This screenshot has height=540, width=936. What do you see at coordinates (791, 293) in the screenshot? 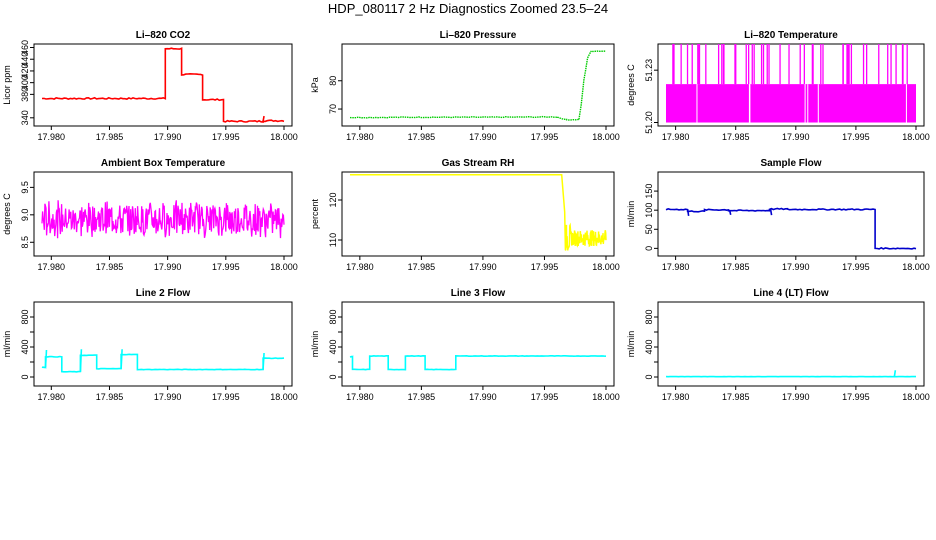
I see `panel-title: Line 4 (LT) Flow` at bounding box center [791, 293].